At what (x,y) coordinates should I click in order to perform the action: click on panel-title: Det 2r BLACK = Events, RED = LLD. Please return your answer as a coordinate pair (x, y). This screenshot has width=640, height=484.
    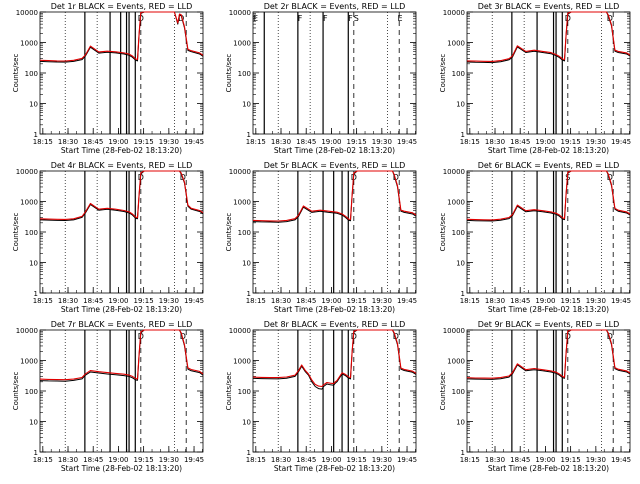
    Looking at the image, I should click on (335, 6).